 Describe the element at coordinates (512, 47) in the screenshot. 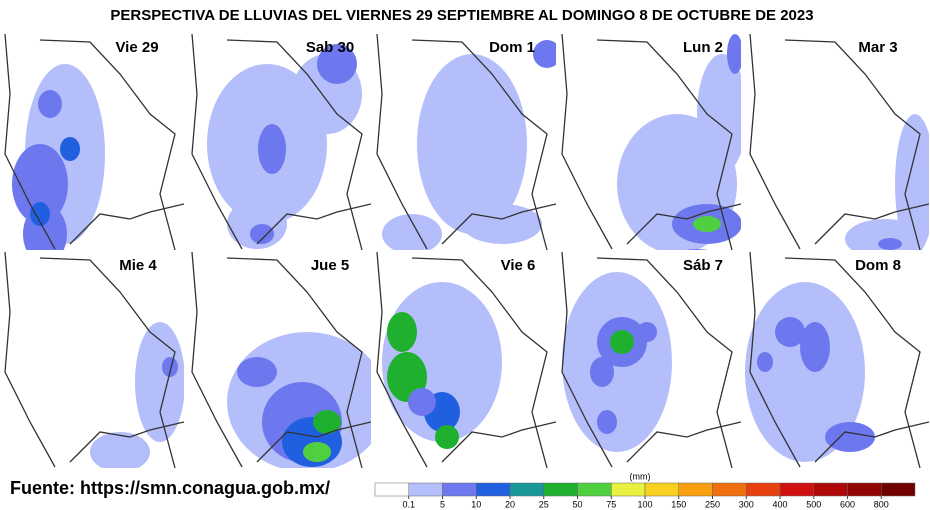

I see `panel-label: Dom 1` at that location.